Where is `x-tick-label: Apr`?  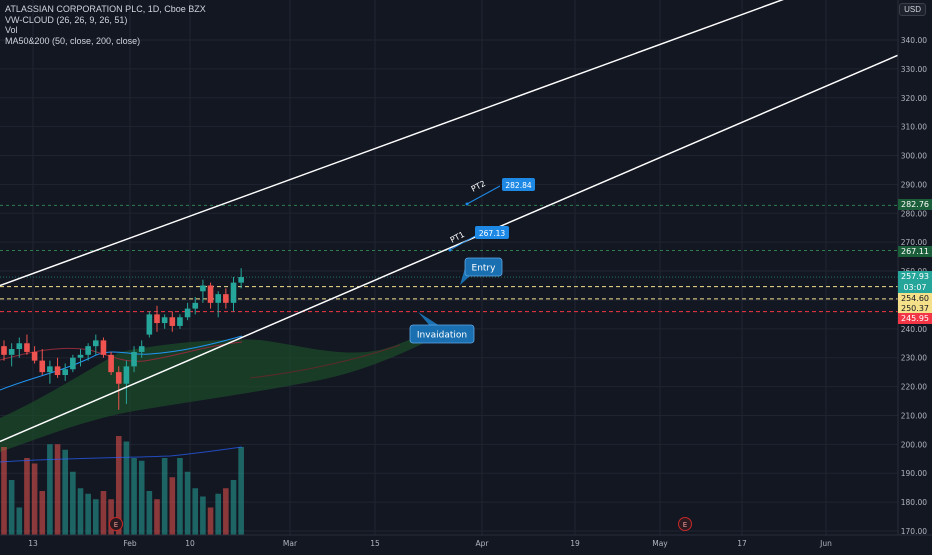
x-tick-label: Apr is located at coordinates (483, 543).